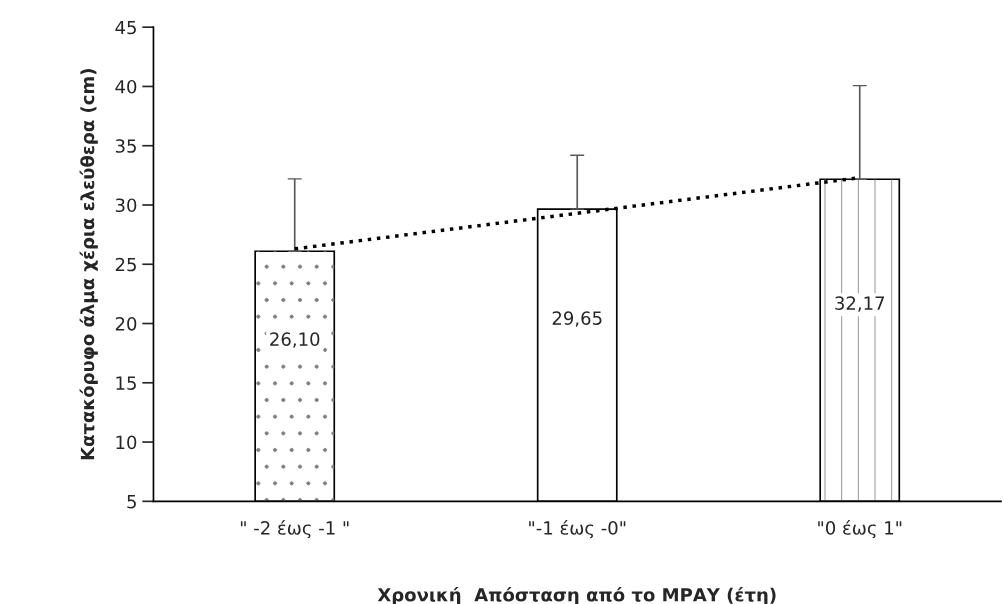 The height and width of the screenshot is (604, 1003). I want to click on x-tick-label: "0 έως 1", so click(860, 529).